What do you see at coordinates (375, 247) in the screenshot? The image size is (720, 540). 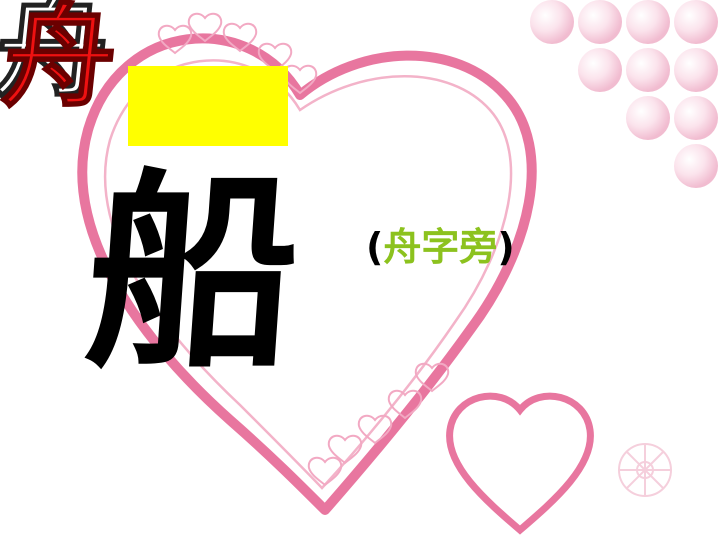 I see `hint-open-paren: (` at bounding box center [375, 247].